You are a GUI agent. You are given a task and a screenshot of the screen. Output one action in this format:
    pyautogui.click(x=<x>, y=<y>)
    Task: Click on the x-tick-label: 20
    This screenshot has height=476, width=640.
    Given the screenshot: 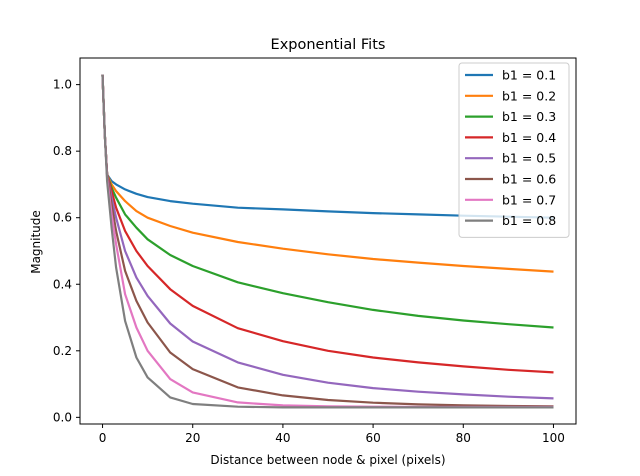 What is the action you would take?
    pyautogui.click(x=192, y=438)
    